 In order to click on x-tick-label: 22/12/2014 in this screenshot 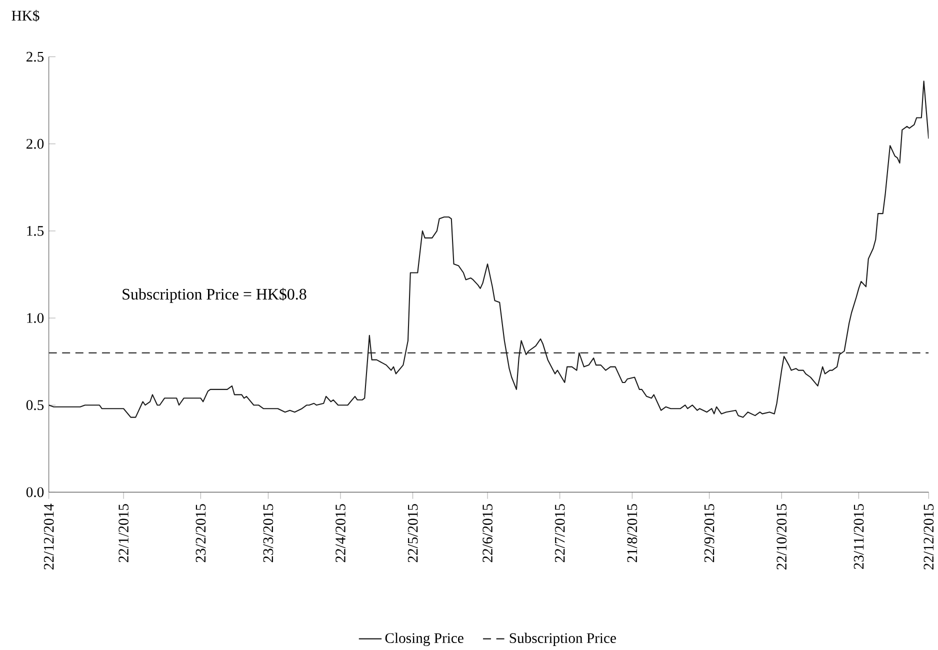, I will do `click(49, 537)`.